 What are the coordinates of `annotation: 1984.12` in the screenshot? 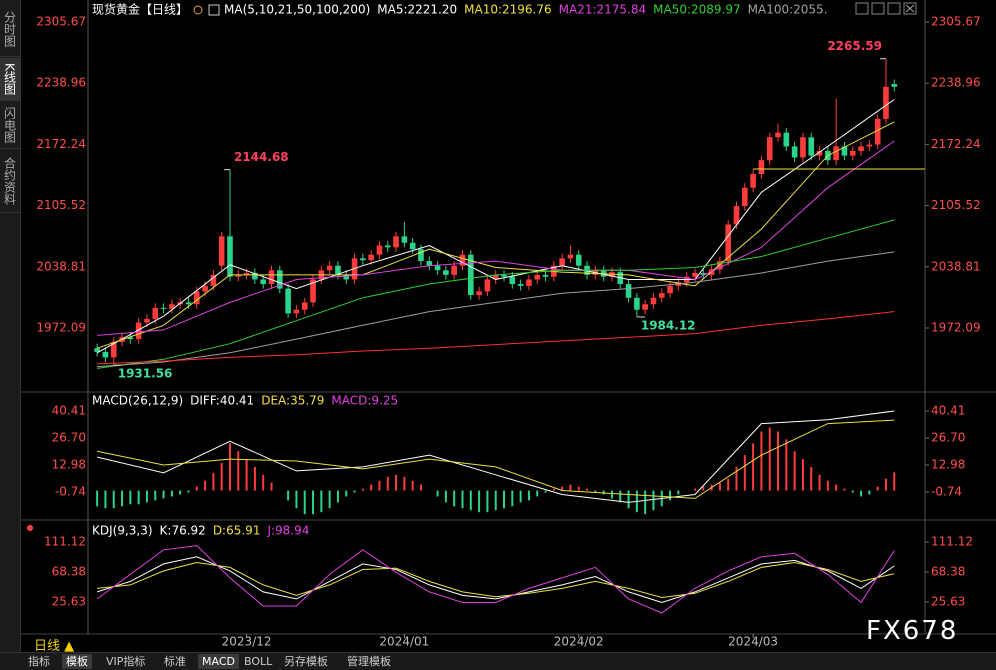 It's located at (668, 325).